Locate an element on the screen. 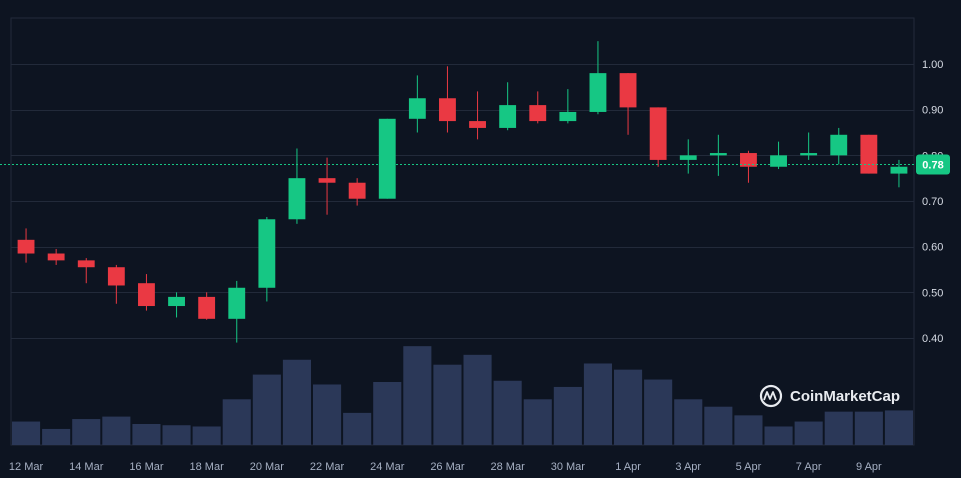 Image resolution: width=961 pixels, height=478 pixels. x-tick-label: 5 Apr is located at coordinates (749, 467).